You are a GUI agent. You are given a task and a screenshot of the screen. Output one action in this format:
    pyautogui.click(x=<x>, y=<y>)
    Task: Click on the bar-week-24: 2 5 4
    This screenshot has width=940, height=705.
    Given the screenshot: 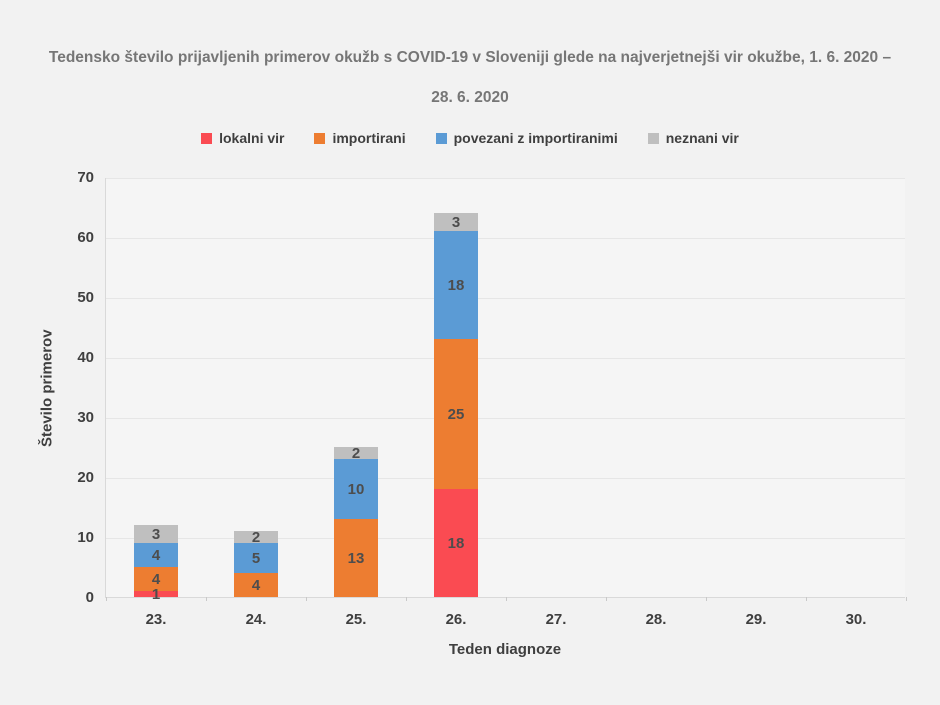 What is the action you would take?
    pyautogui.click(x=256, y=562)
    